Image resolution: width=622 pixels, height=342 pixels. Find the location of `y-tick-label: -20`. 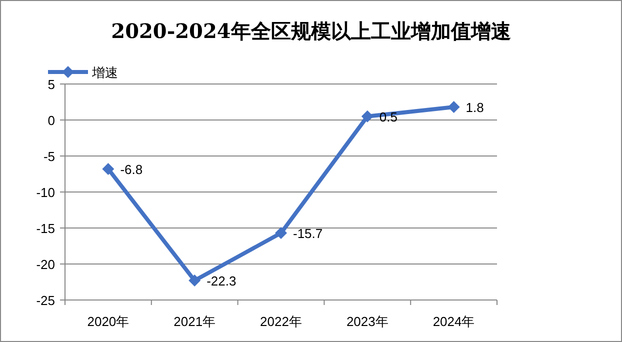

y-tick-label: -20 is located at coordinates (45, 264).